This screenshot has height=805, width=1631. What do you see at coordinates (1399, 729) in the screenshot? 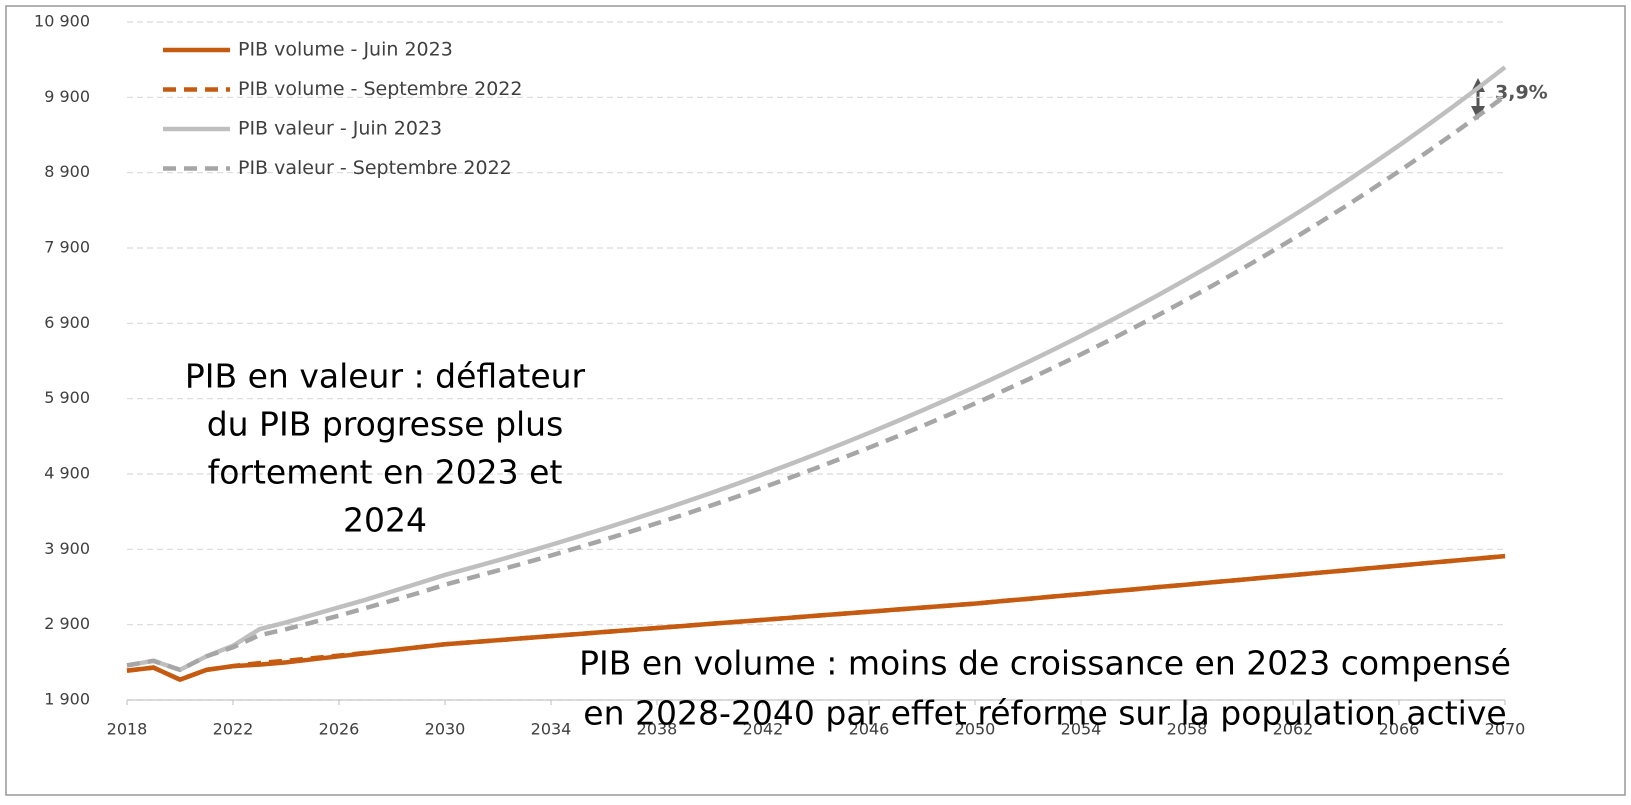
I see `x-tick-label: 2066` at bounding box center [1399, 729].